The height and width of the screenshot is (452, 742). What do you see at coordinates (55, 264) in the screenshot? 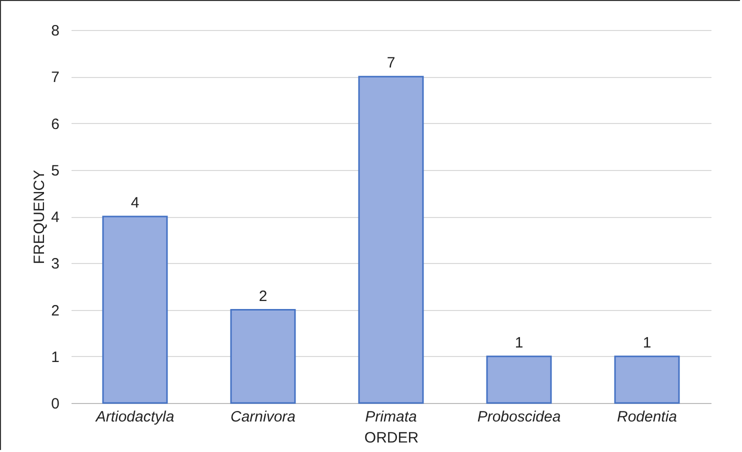
I see `y-tick-label: 3` at bounding box center [55, 264].